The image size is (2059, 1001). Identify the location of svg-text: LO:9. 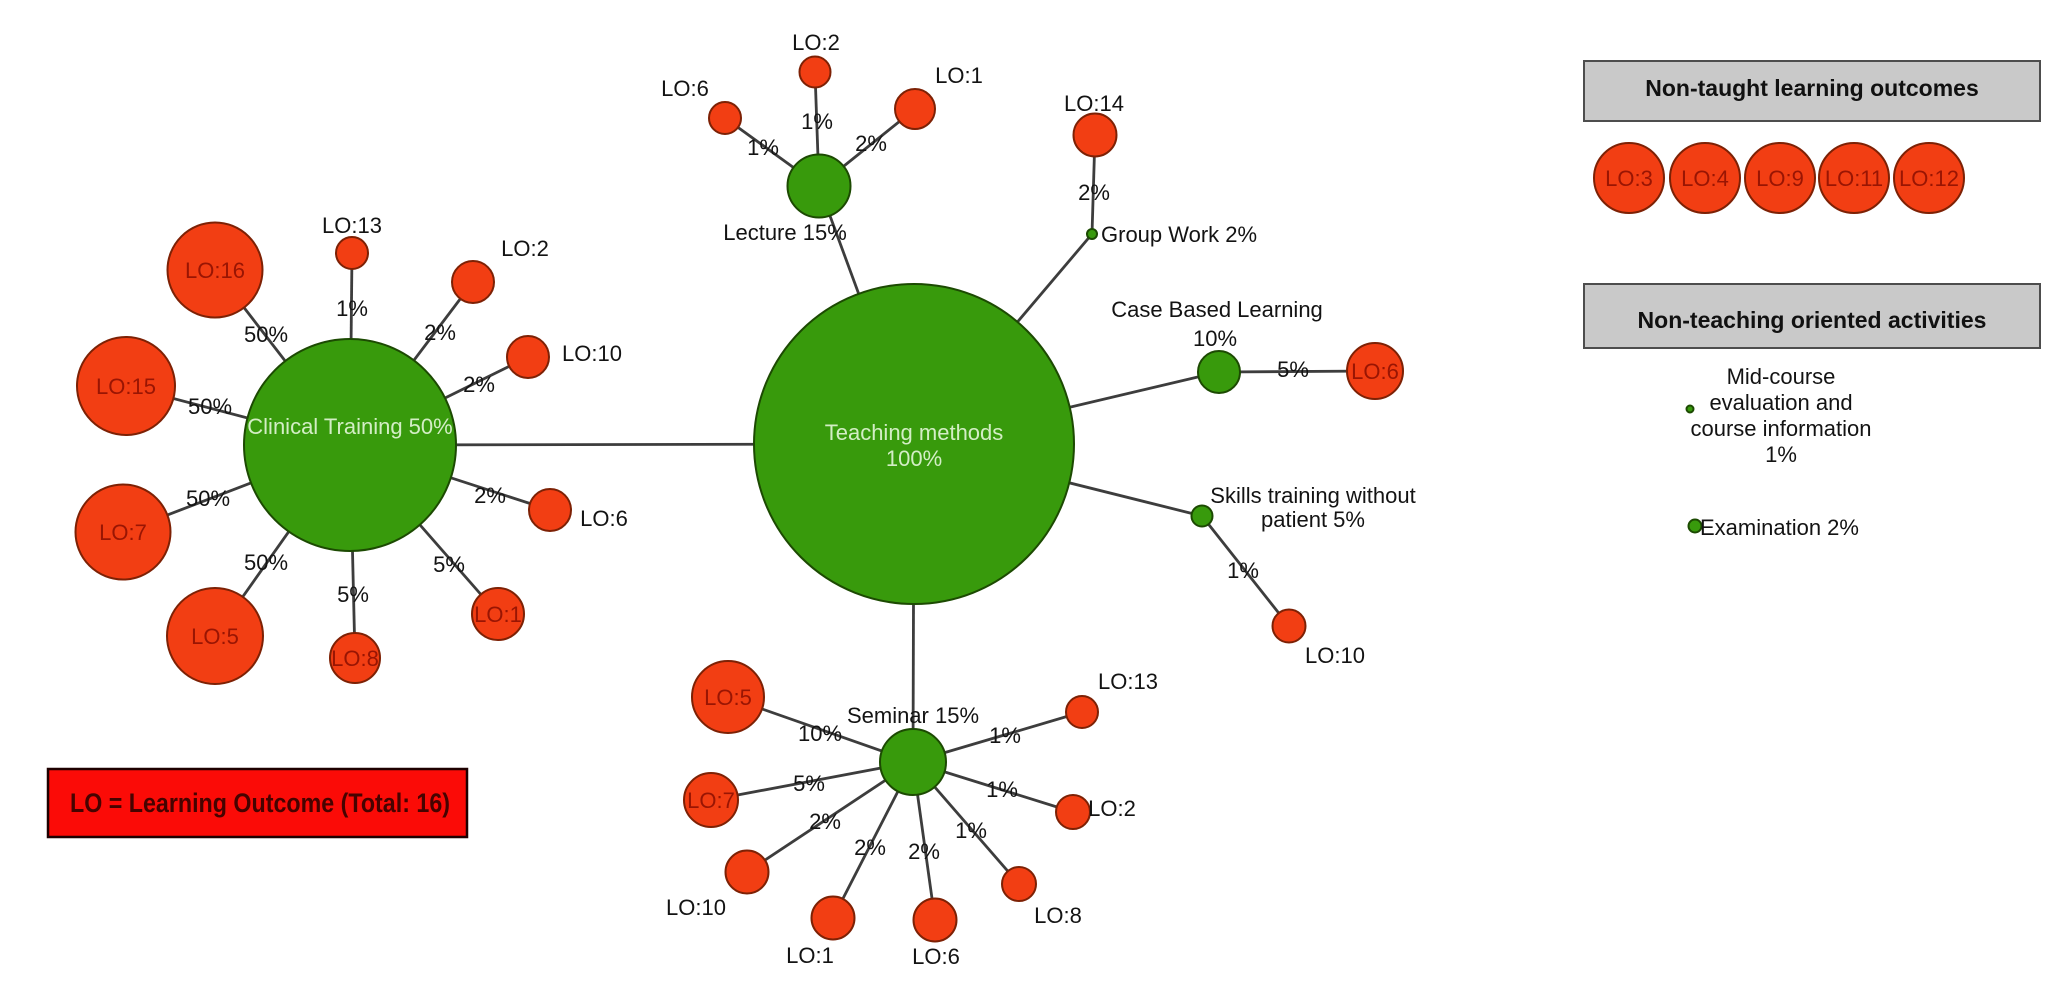
(1780, 178).